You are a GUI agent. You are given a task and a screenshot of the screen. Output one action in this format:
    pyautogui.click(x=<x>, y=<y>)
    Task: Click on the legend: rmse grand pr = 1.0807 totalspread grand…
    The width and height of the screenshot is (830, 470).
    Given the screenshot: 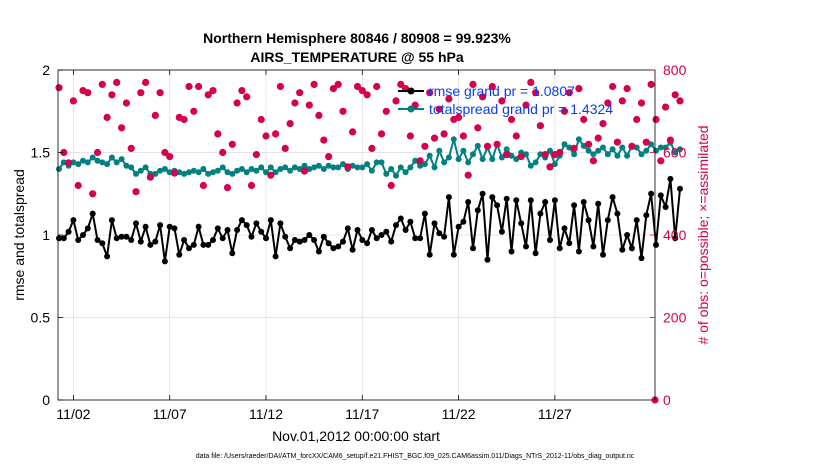 What is the action you would take?
    pyautogui.click(x=505, y=100)
    